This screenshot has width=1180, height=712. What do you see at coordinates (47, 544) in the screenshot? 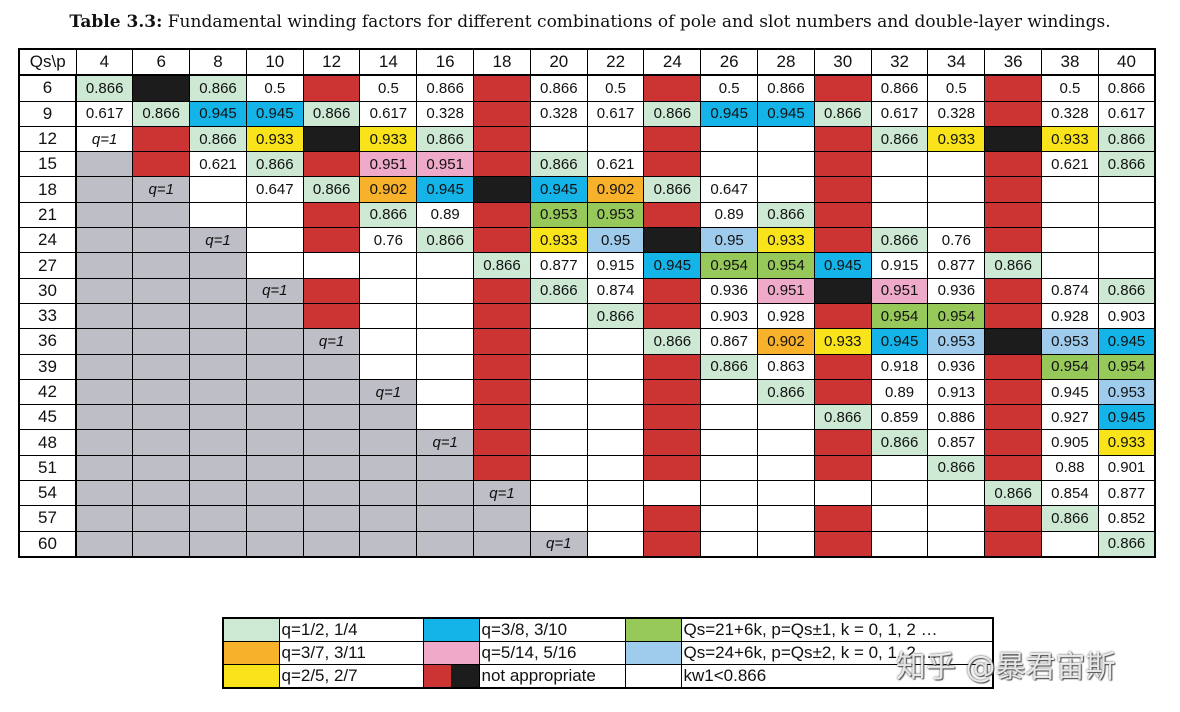
I see `row-header: 60` at bounding box center [47, 544].